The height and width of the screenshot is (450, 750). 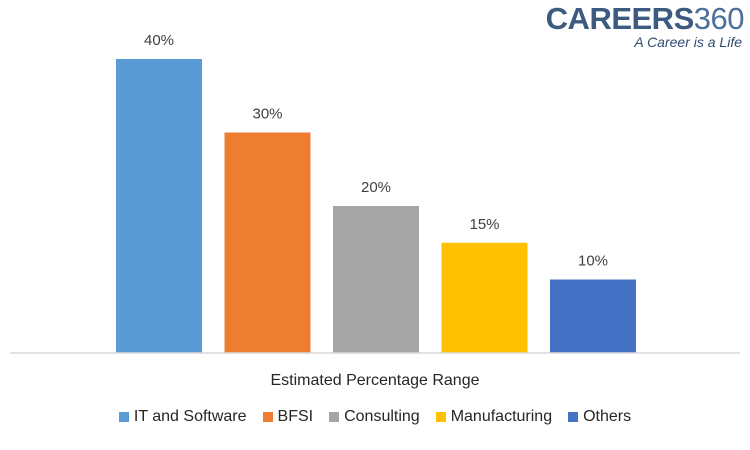 I want to click on legend-item-bfsi: BFSI, so click(x=288, y=417).